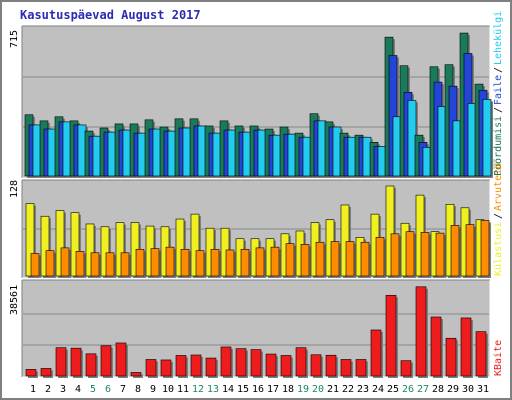 The width and height of the screenshot is (512, 400). Describe the element at coordinates (333, 389) in the screenshot. I see `x-tick-label-21: 21` at that location.